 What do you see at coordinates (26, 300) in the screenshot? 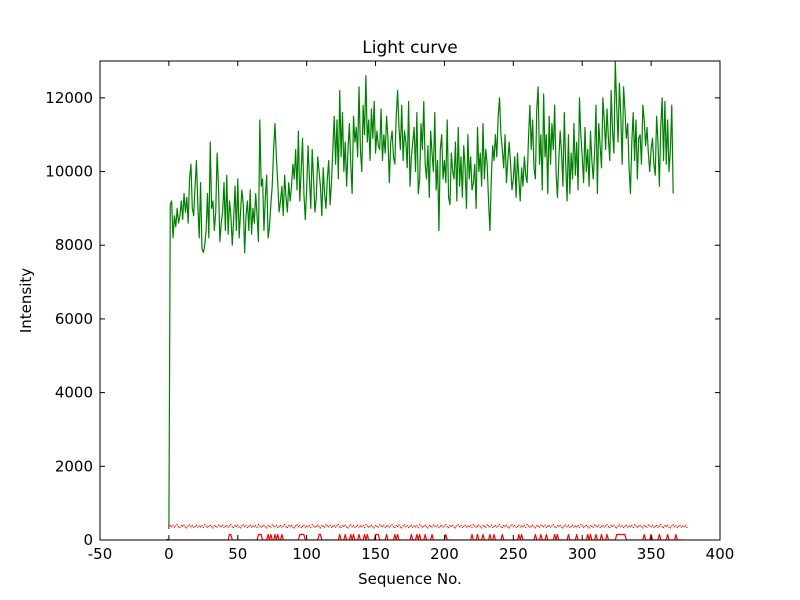
I see `y-axis-label: Intensity` at bounding box center [26, 300].